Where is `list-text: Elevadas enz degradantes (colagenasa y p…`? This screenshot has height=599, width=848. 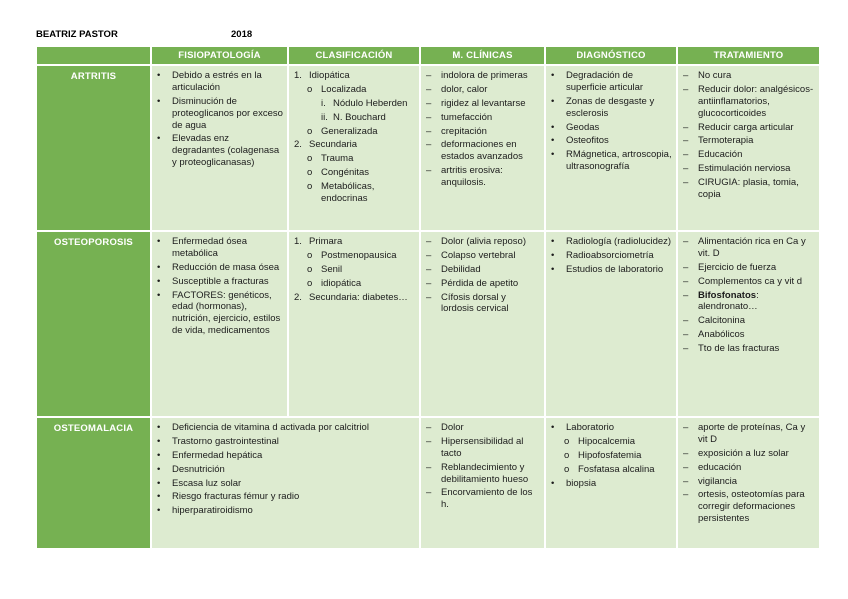 list-text: Elevadas enz degradantes (colagenasa y p… is located at coordinates (226, 151).